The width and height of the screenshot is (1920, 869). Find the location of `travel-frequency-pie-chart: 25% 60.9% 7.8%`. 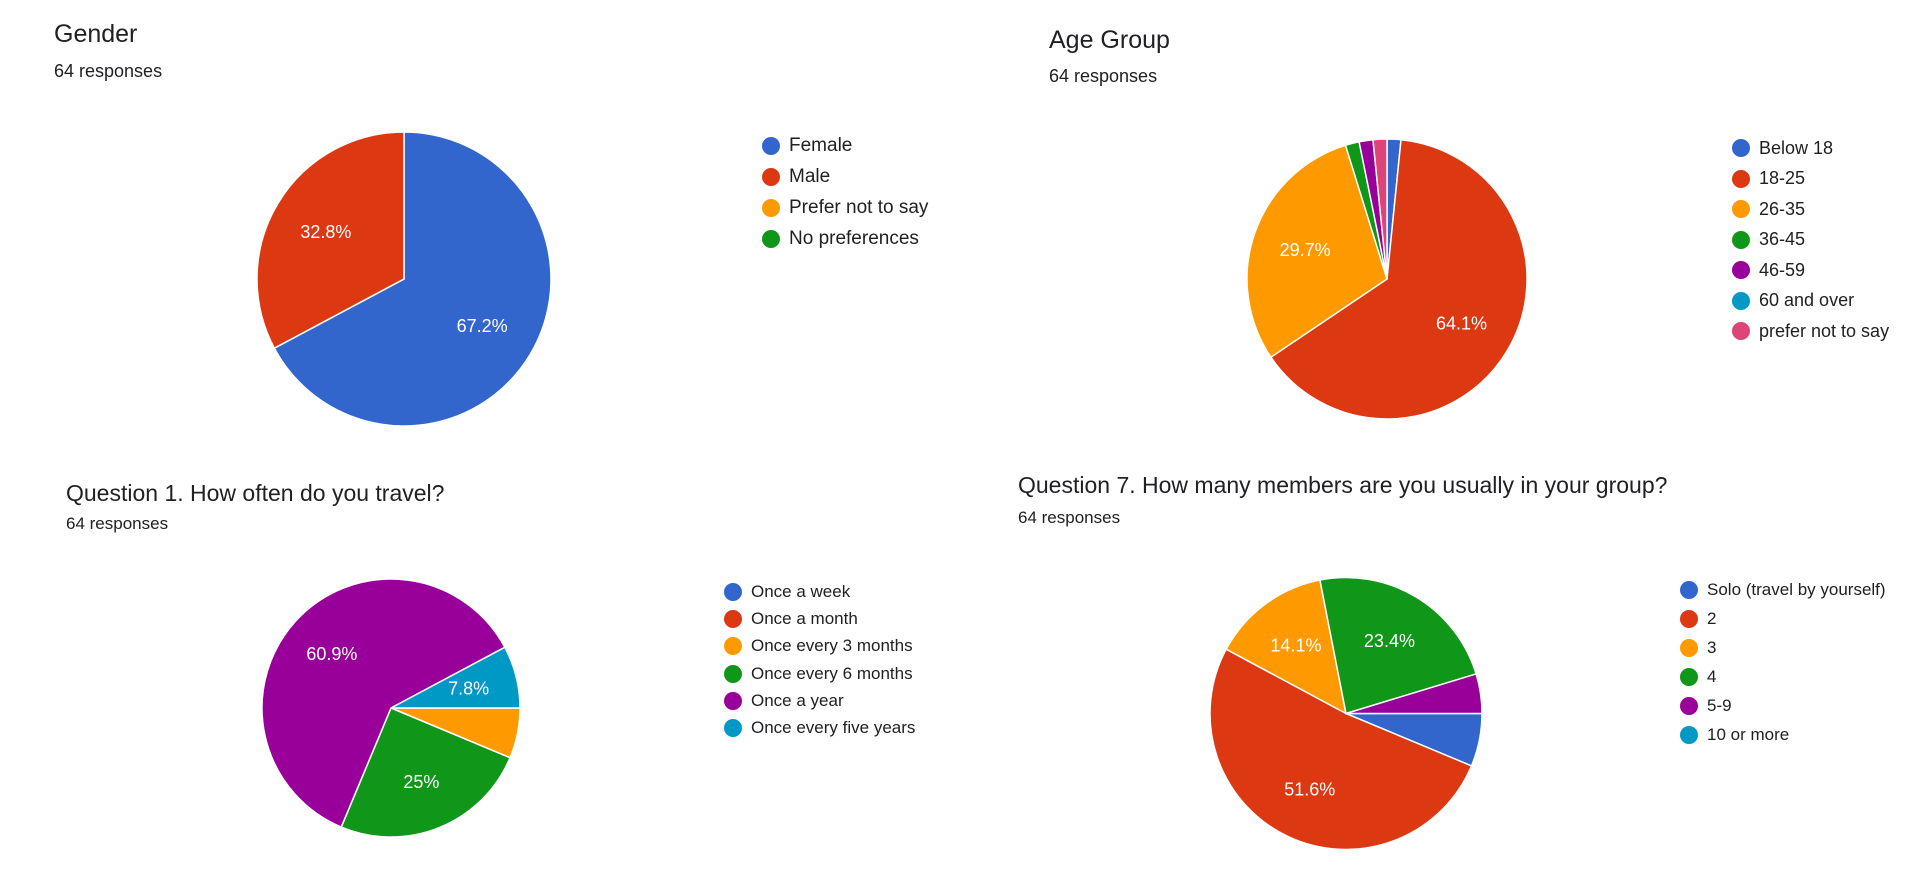

travel-frequency-pie-chart: 25% 60.9% 7.8% is located at coordinates (391, 708).